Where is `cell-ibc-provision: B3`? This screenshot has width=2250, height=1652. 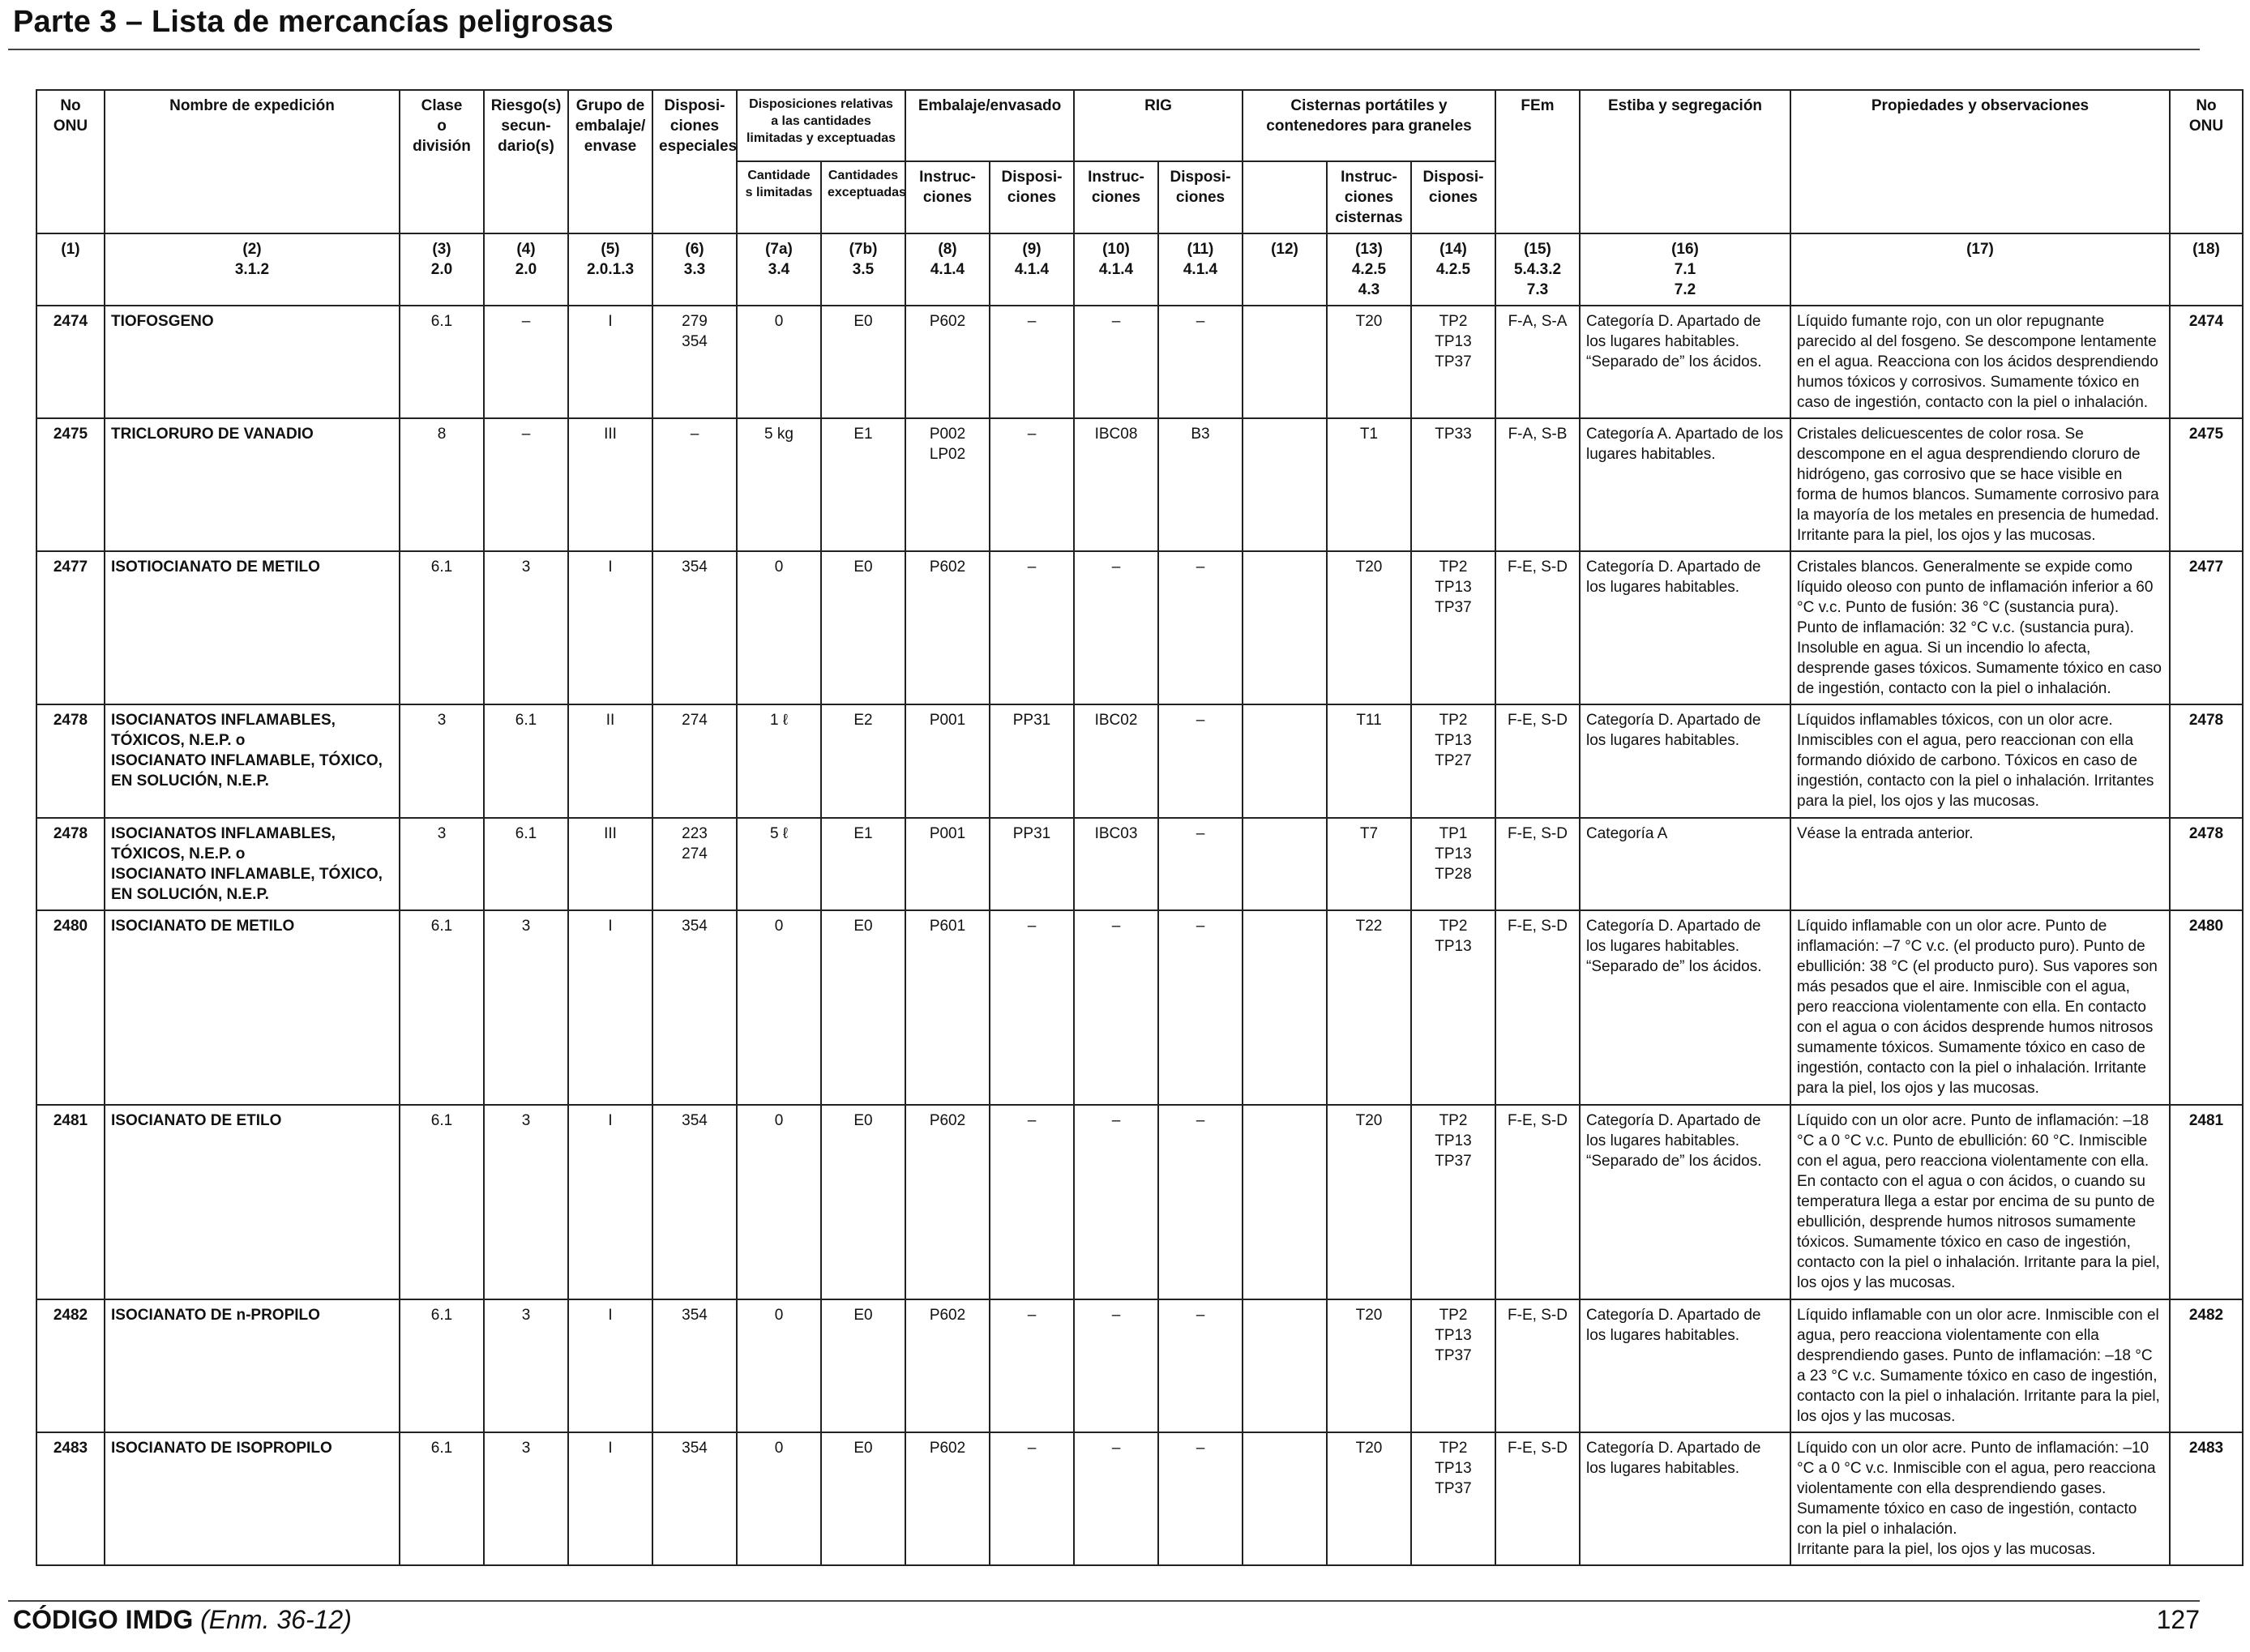 cell-ibc-provision: B3 is located at coordinates (1200, 484).